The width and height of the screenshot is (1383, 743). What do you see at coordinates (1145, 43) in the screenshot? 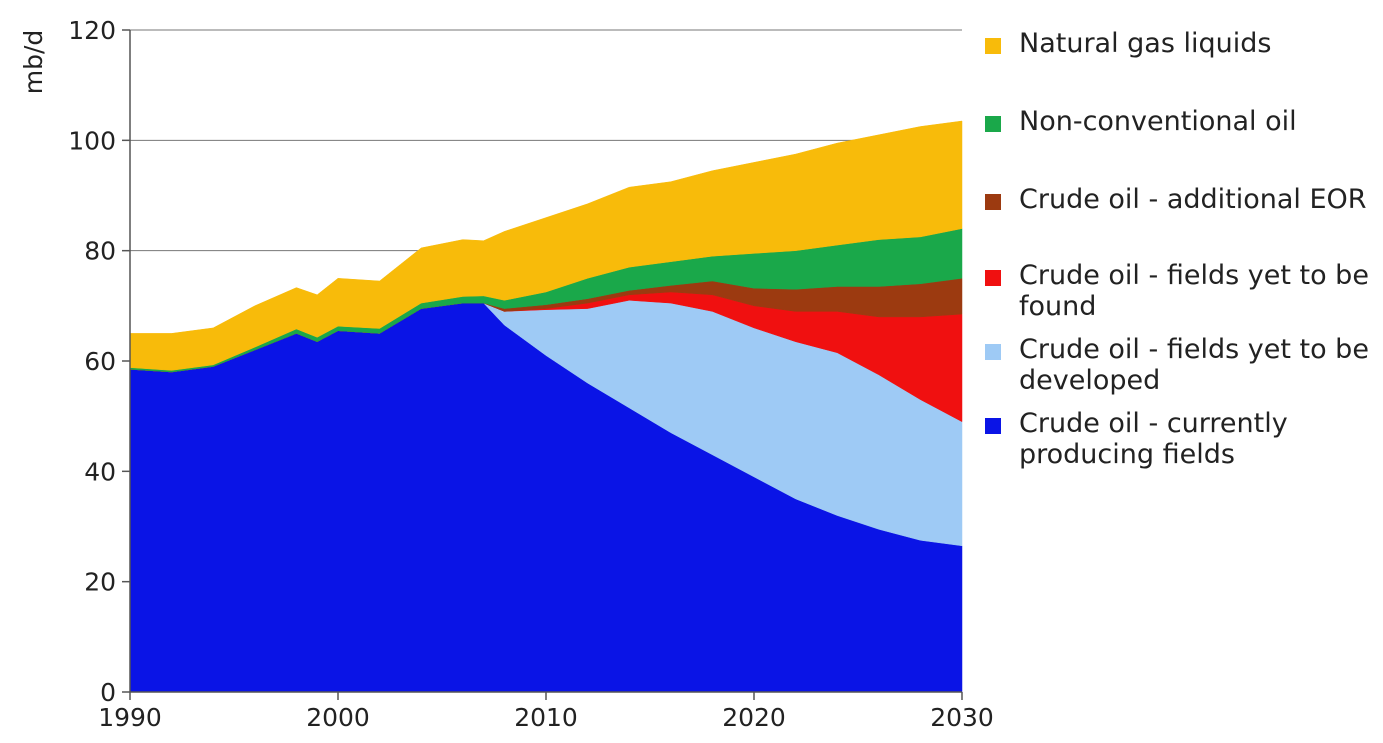
I see `legend-label: Natural gas liquids` at bounding box center [1145, 43].